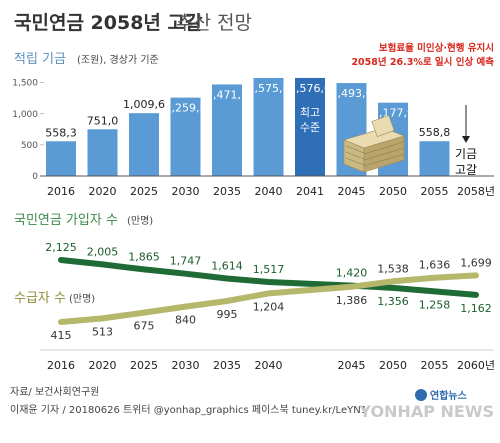  What do you see at coordinates (269, 306) in the screenshot?
I see `recipient-point-label: 1,204` at bounding box center [269, 306].